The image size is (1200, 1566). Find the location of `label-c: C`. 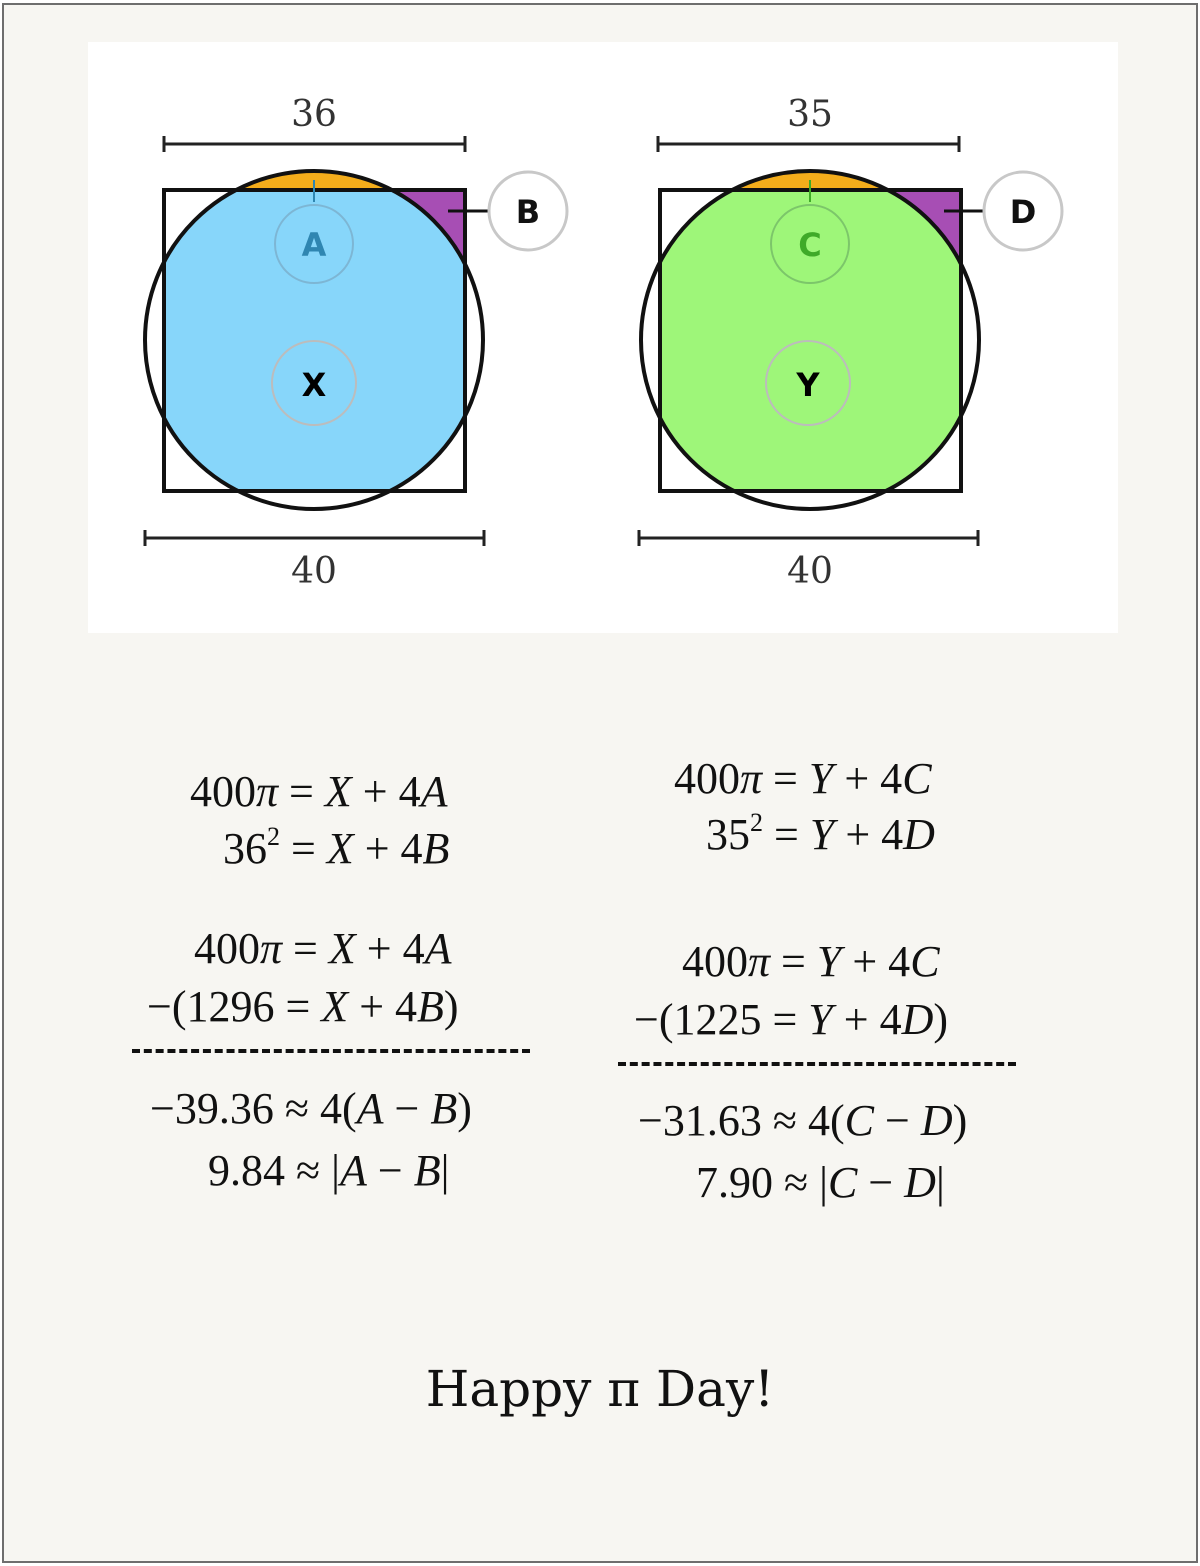

label-c: C is located at coordinates (809, 245).